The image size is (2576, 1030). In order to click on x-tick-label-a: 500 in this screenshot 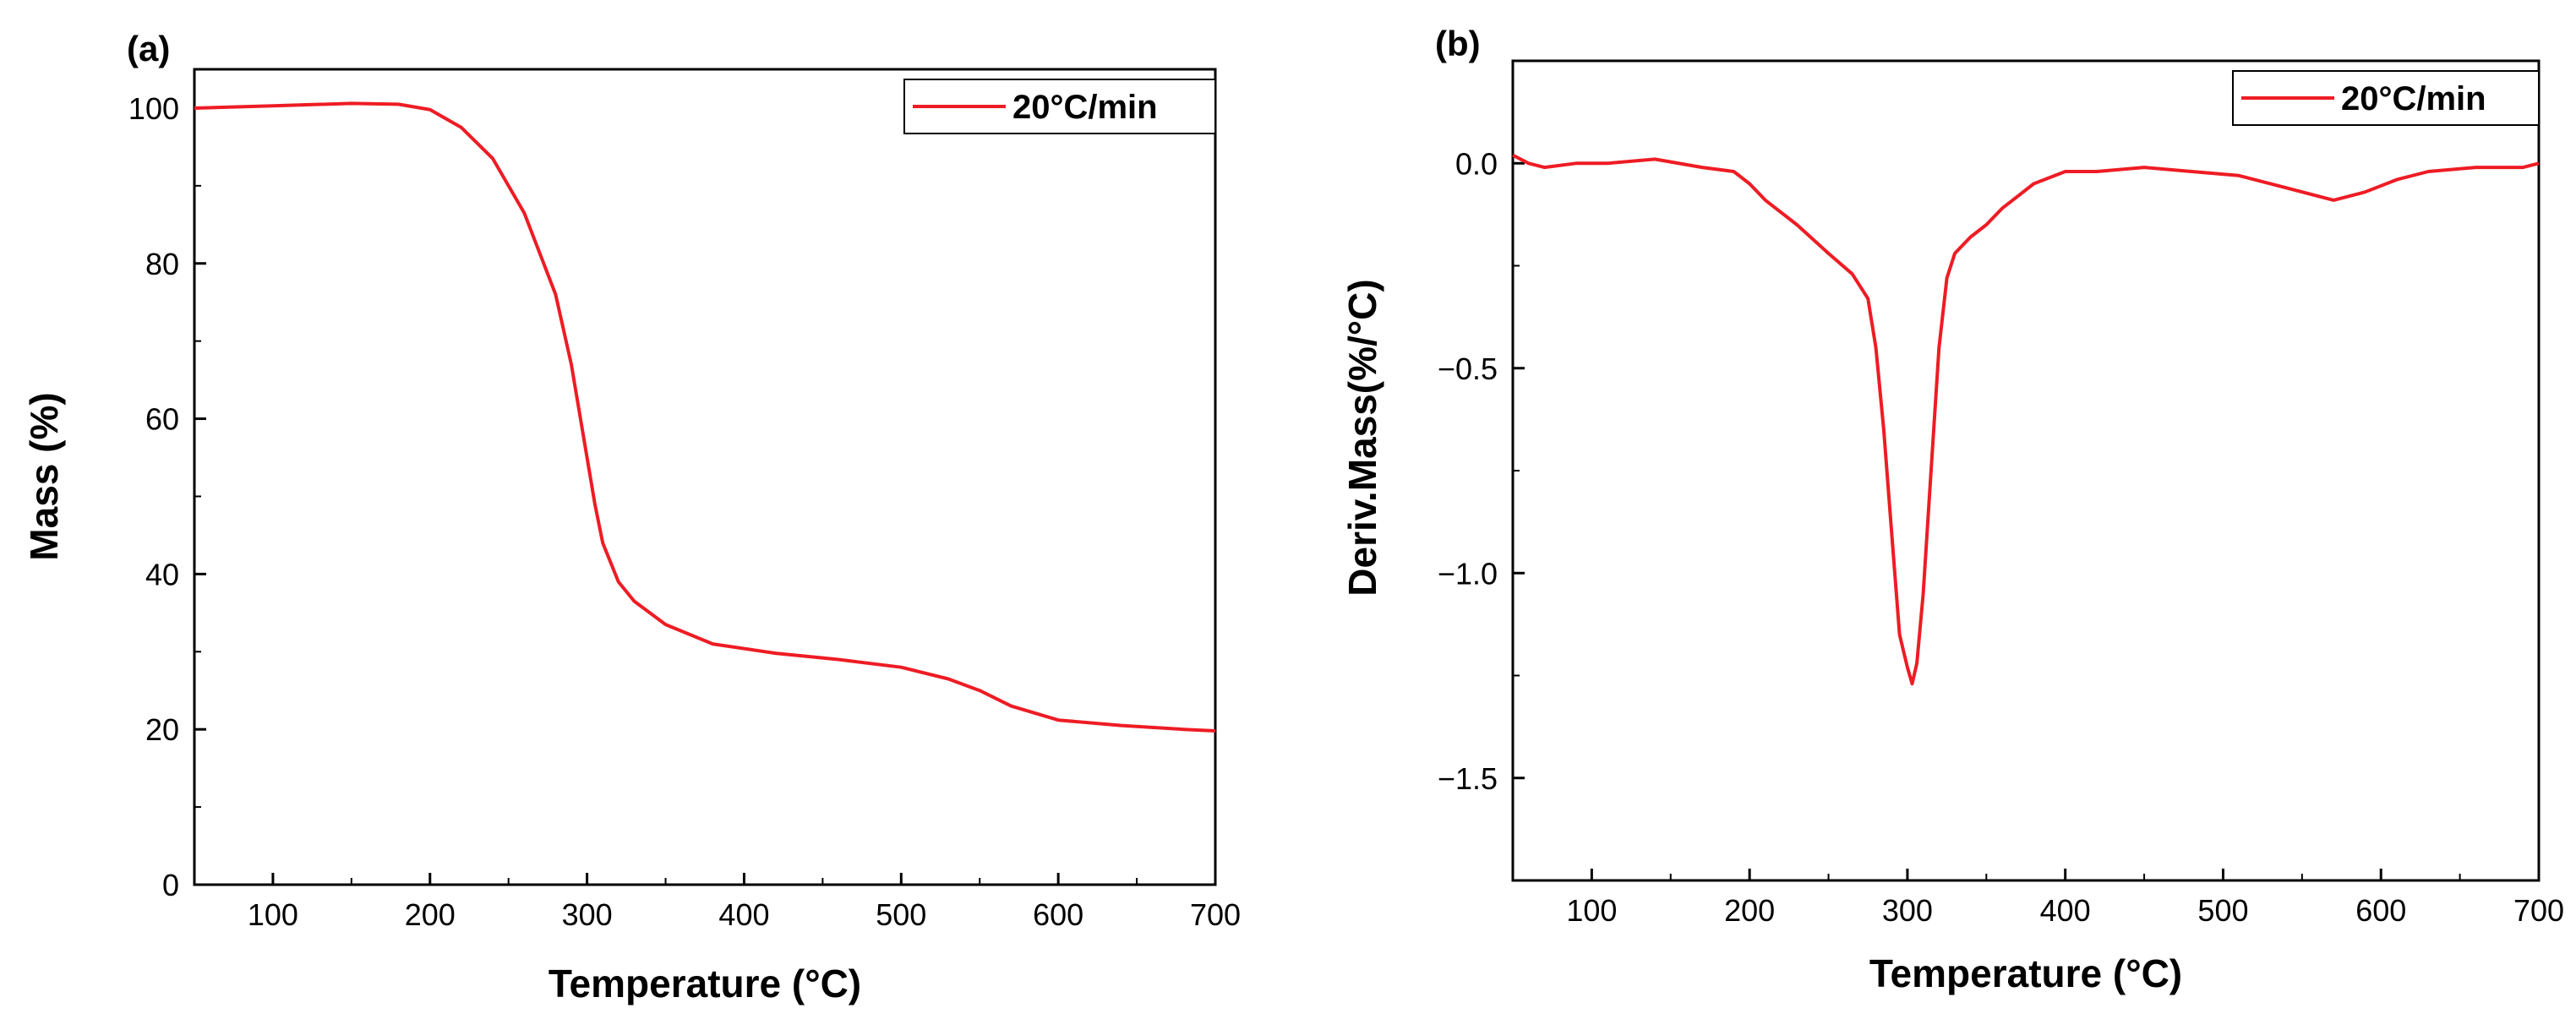, I will do `click(901, 914)`.